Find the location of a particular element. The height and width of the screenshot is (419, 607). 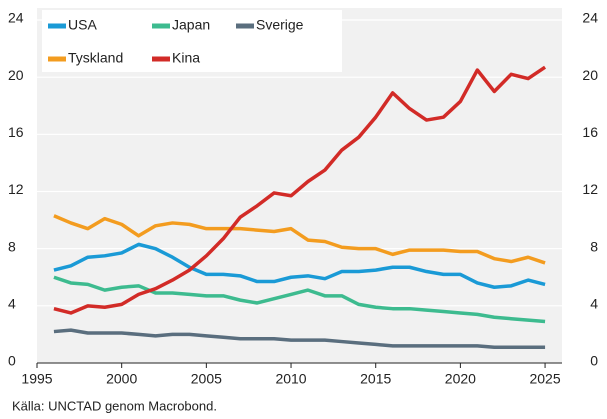

legend-label: USA is located at coordinates (82, 25).